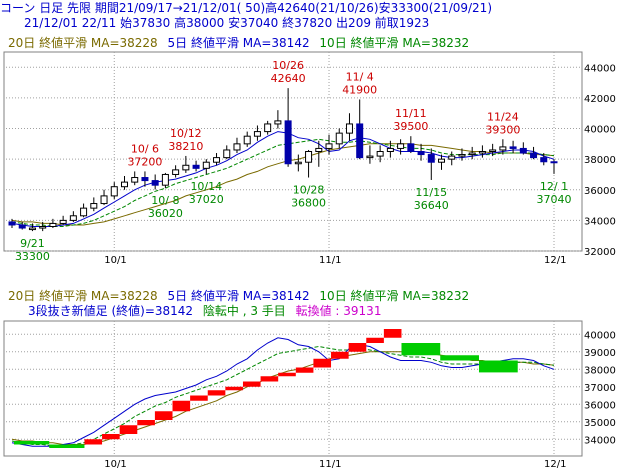 This screenshot has height=475, width=624. What do you see at coordinates (115, 464) in the screenshot?
I see `bottom-x-tick-label: 10/1` at bounding box center [115, 464].